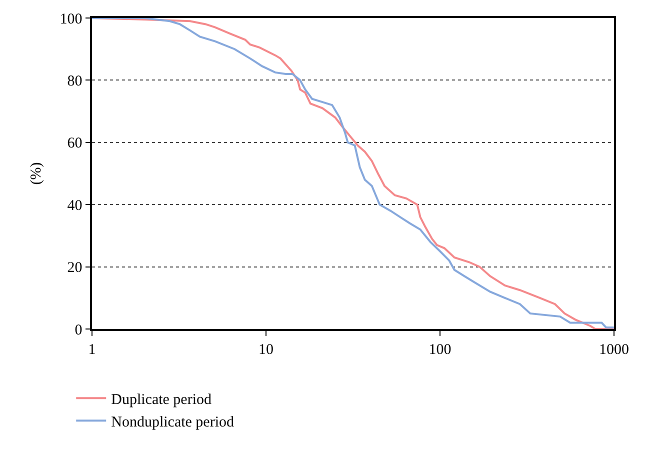 The height and width of the screenshot is (449, 648). Describe the element at coordinates (440, 350) in the screenshot. I see `x-tick-label: 100` at that location.